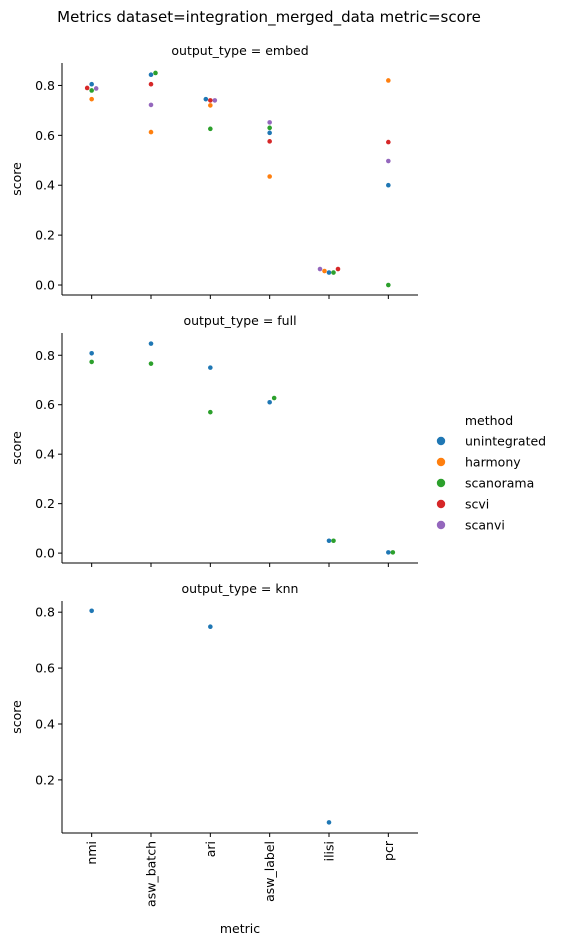  Describe the element at coordinates (210, 849) in the screenshot. I see `x-tick-label: ari` at that location.